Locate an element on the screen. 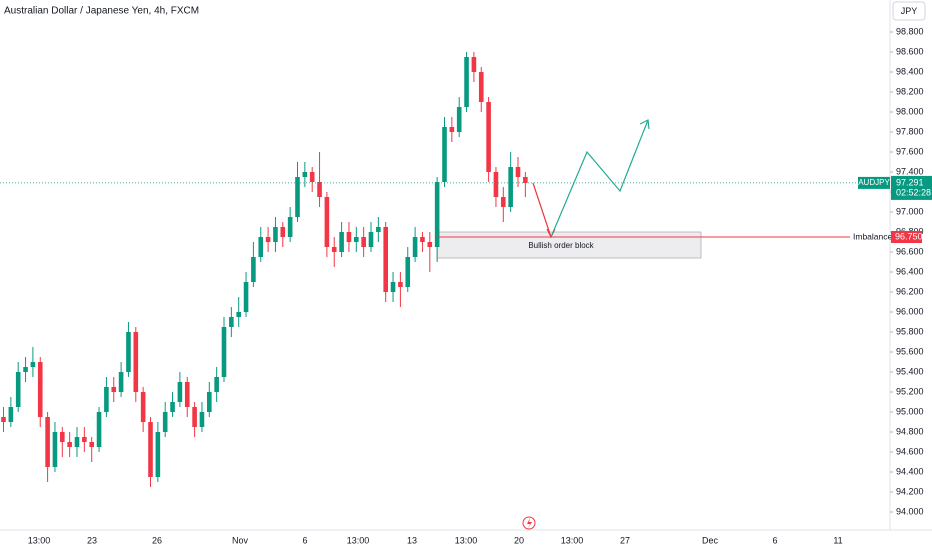 The height and width of the screenshot is (555, 932). y-tick-label: 94.000 is located at coordinates (910, 511).